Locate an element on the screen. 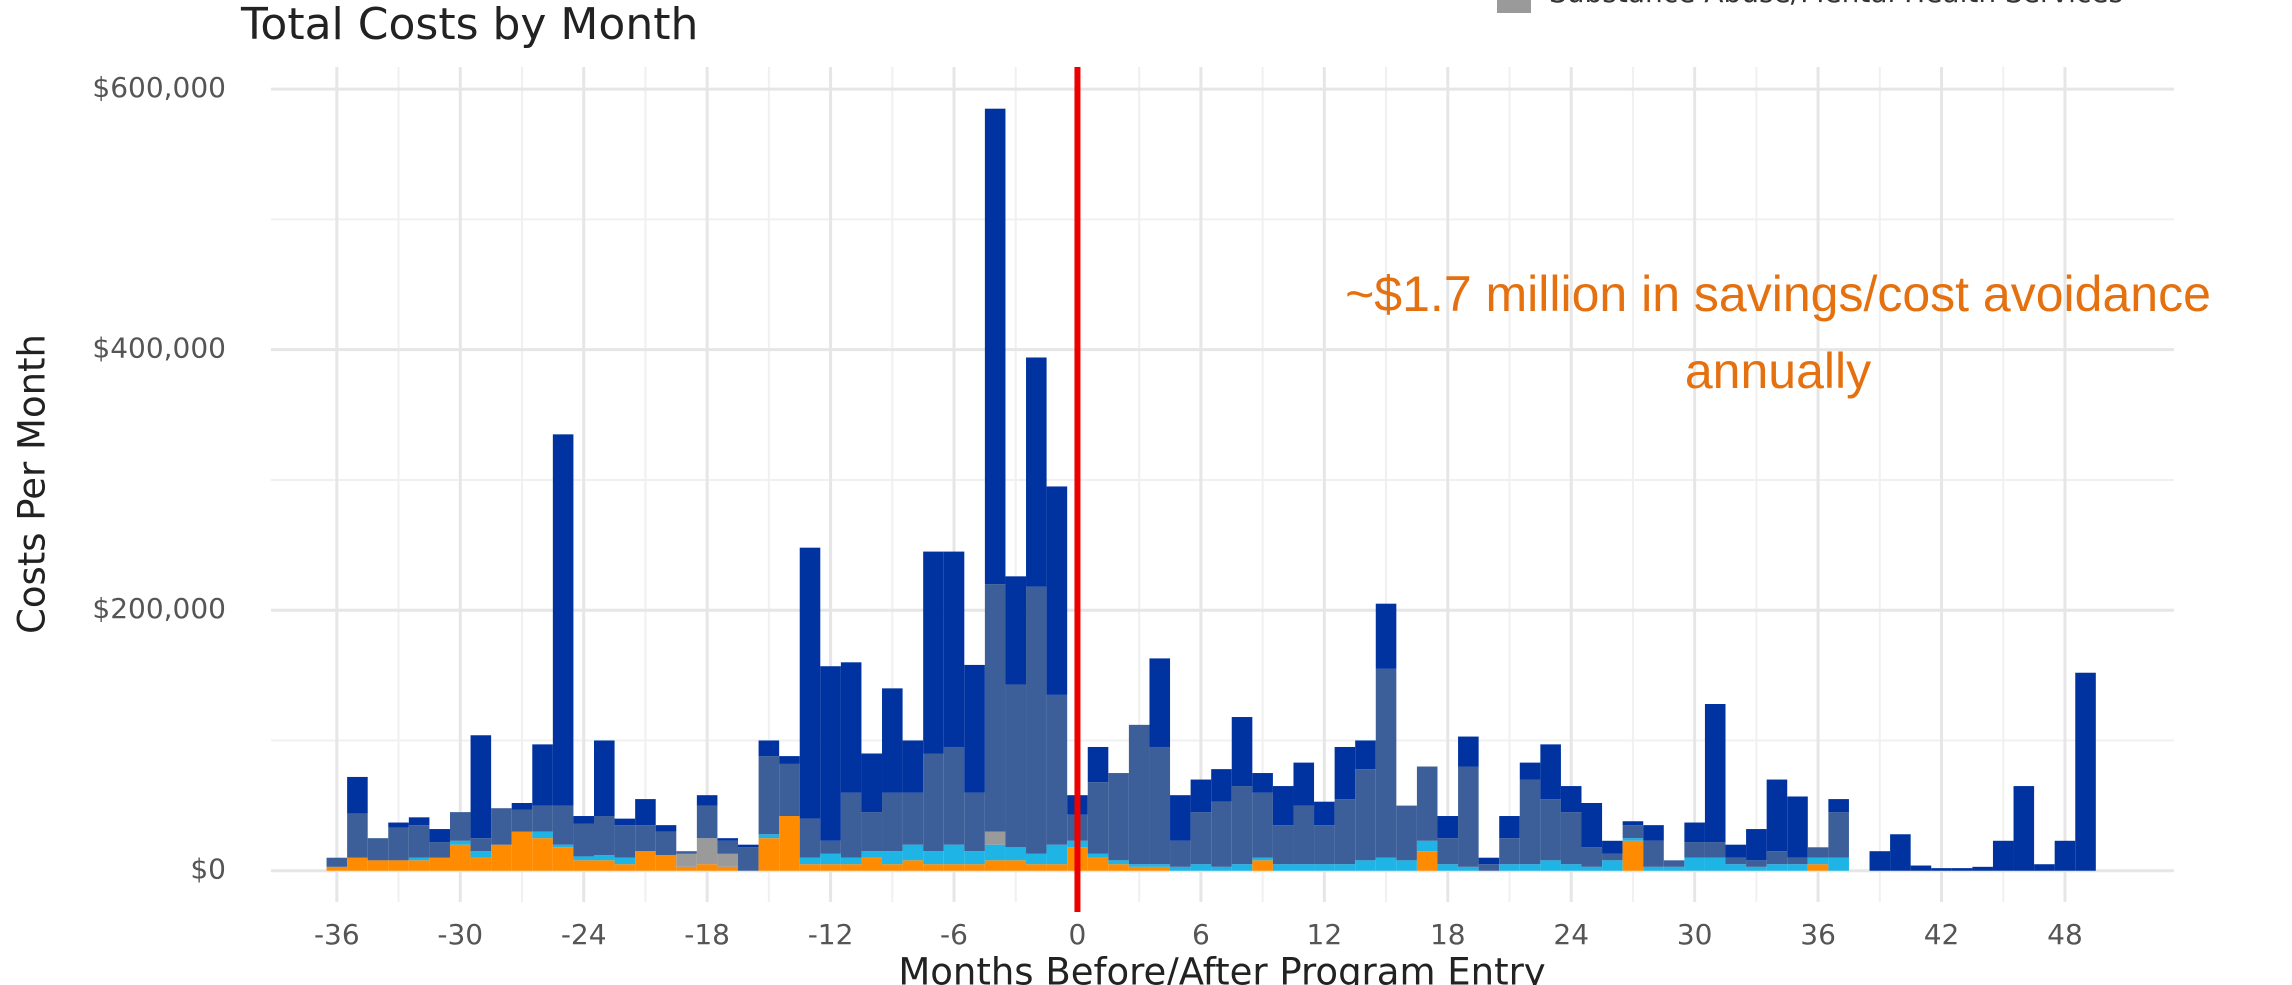  y-tick-label: $0 is located at coordinates (208, 869).